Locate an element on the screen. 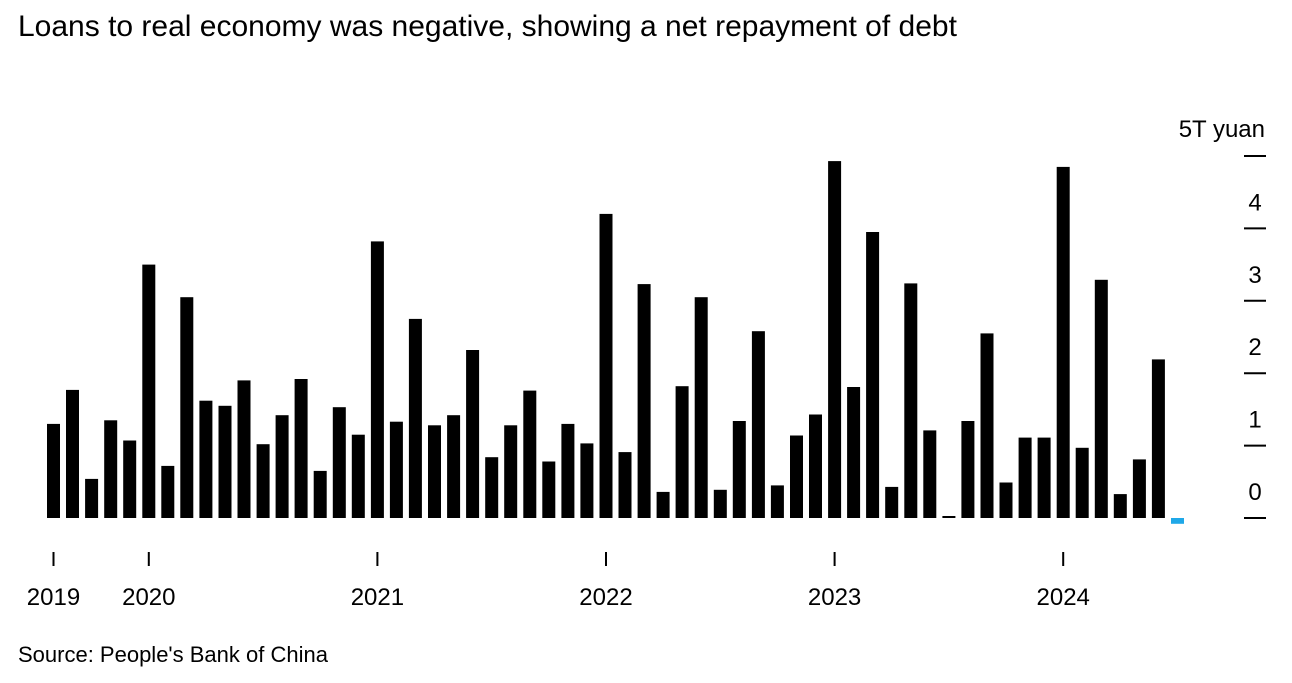  x-tick-label: 2020 is located at coordinates (148, 597).